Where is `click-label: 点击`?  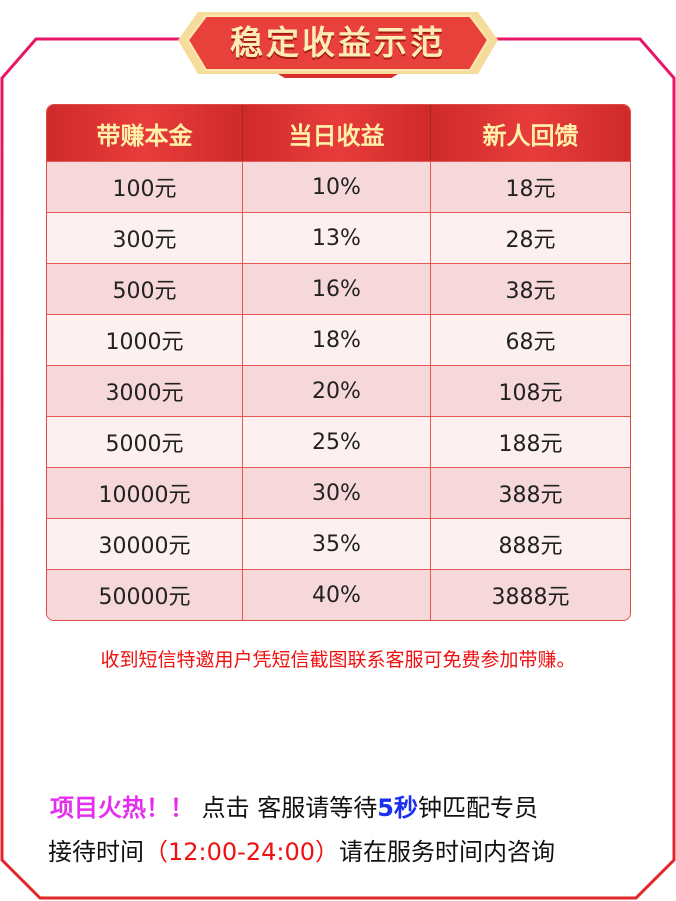
click-label: 点击 is located at coordinates (225, 808).